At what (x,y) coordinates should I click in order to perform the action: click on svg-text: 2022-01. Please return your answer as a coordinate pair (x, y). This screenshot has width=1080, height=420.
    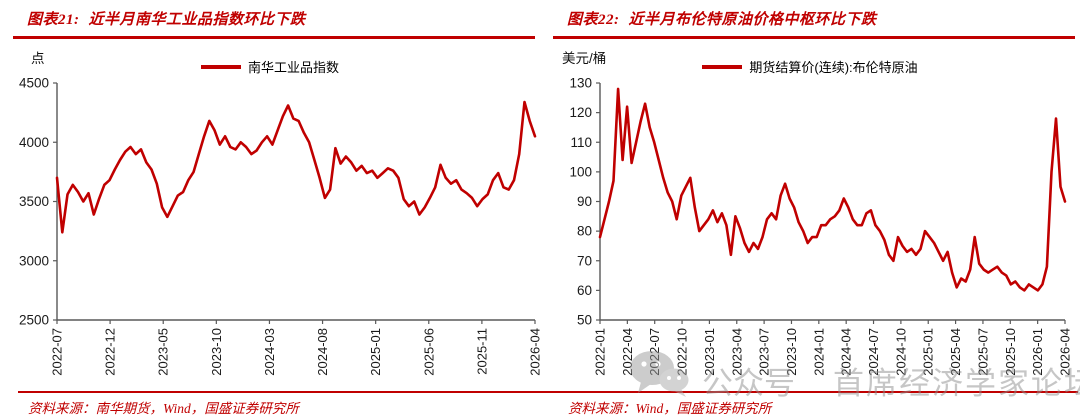
    Looking at the image, I should click on (600, 352).